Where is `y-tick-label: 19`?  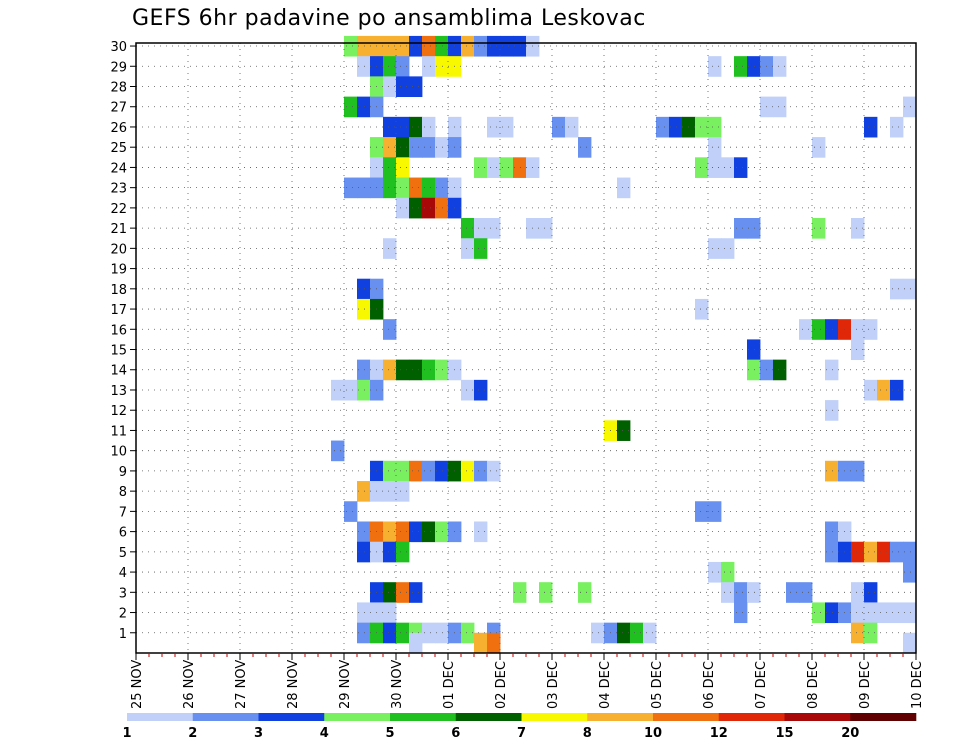
y-tick-label: 19 is located at coordinates (118, 270).